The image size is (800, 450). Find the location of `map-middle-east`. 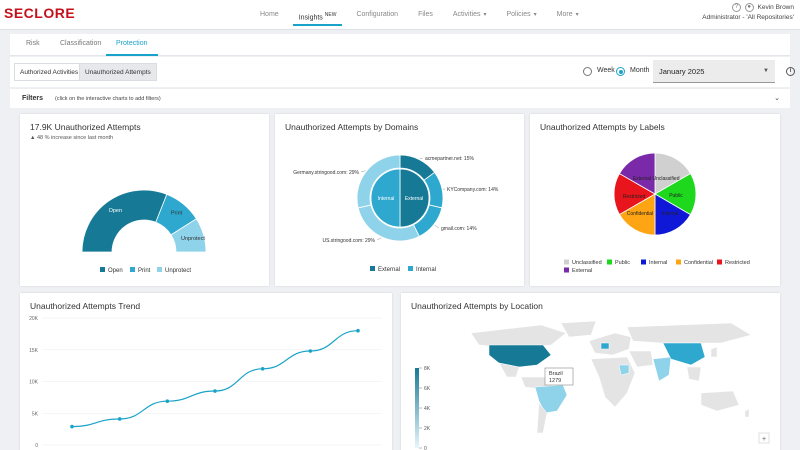

map-middle-east is located at coordinates (641, 359).